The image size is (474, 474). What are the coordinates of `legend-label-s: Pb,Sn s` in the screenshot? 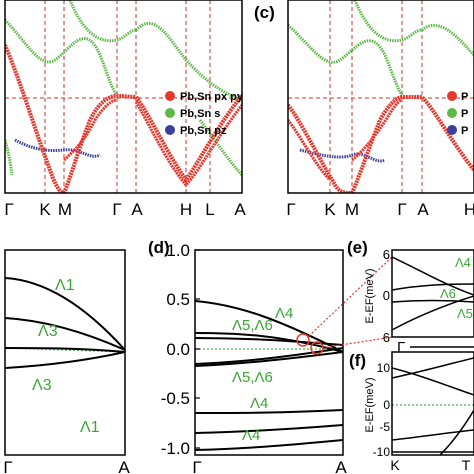 It's located at (200, 114).